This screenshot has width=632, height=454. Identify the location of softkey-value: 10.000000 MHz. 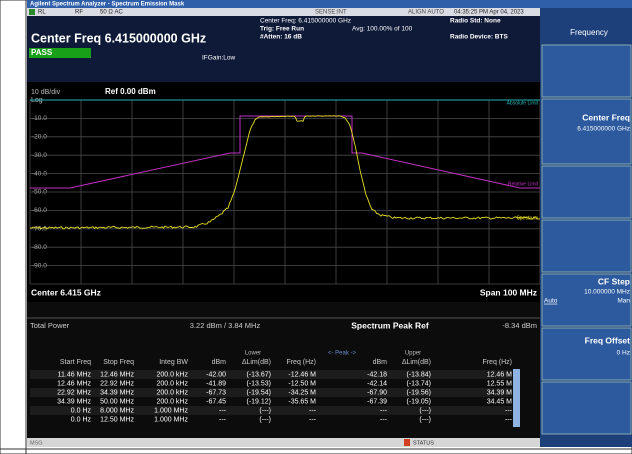
(607, 292).